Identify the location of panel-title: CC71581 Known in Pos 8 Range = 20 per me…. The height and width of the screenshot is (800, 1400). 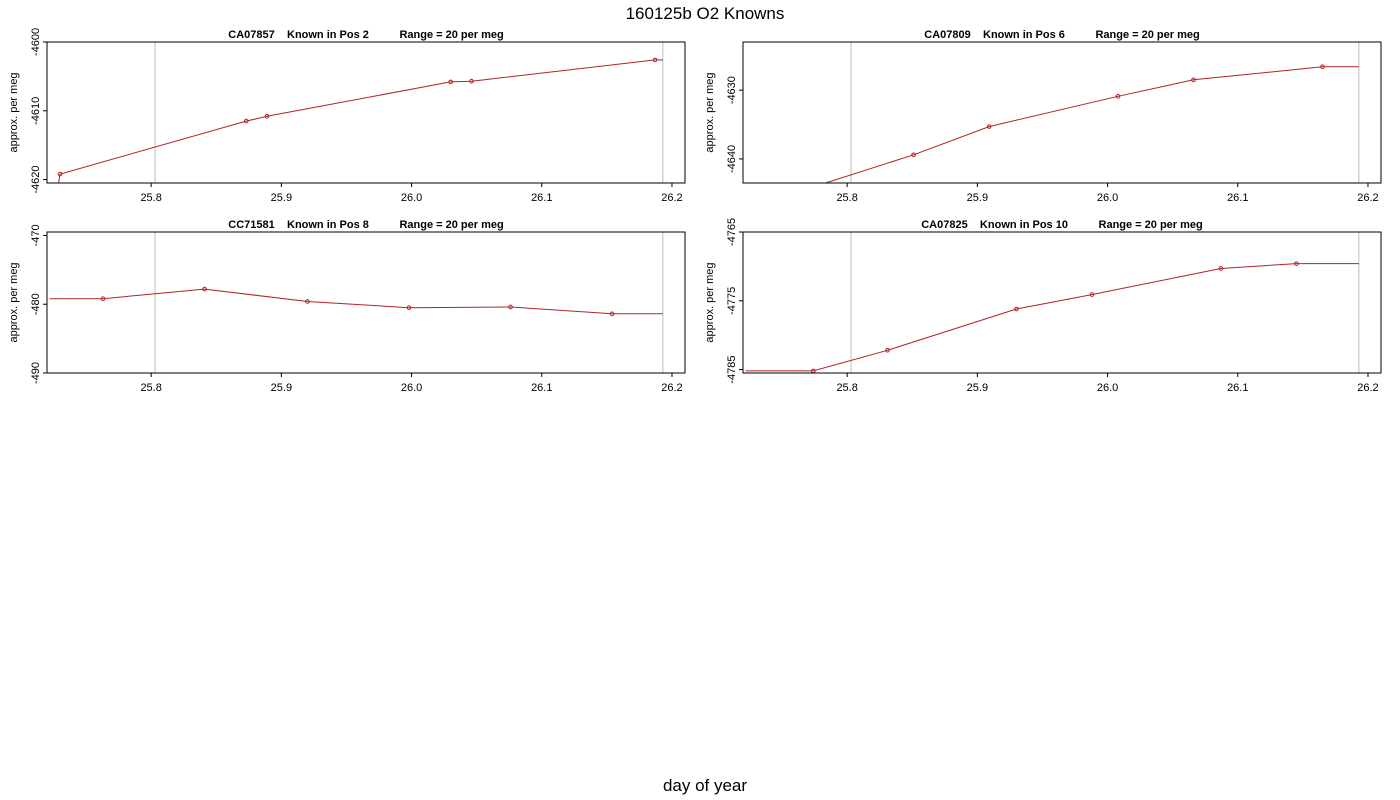
(365, 225).